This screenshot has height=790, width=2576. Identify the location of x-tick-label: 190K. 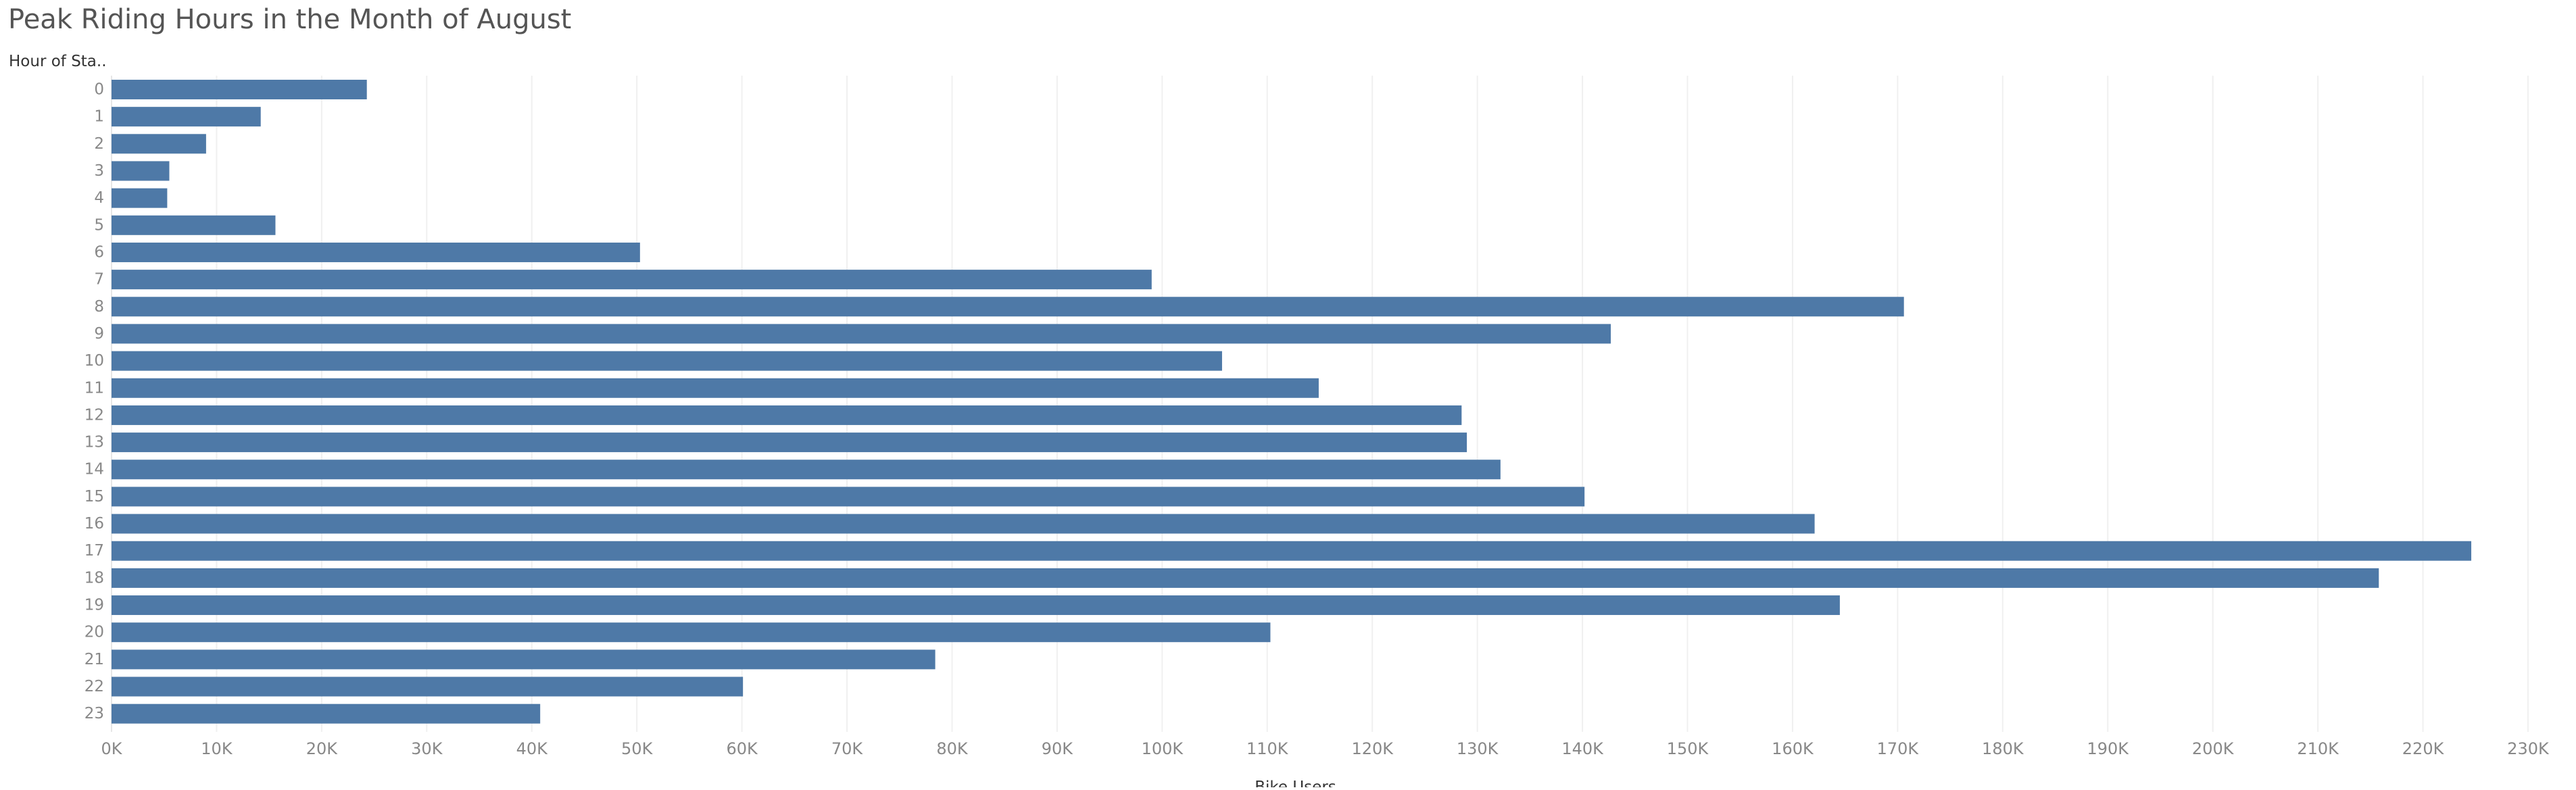
(2108, 748).